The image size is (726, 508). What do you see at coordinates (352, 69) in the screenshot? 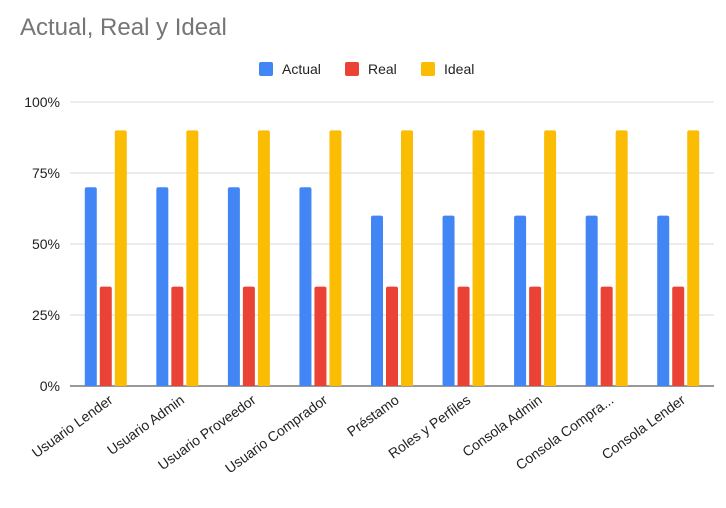
I see `legend-swatch-real` at bounding box center [352, 69].